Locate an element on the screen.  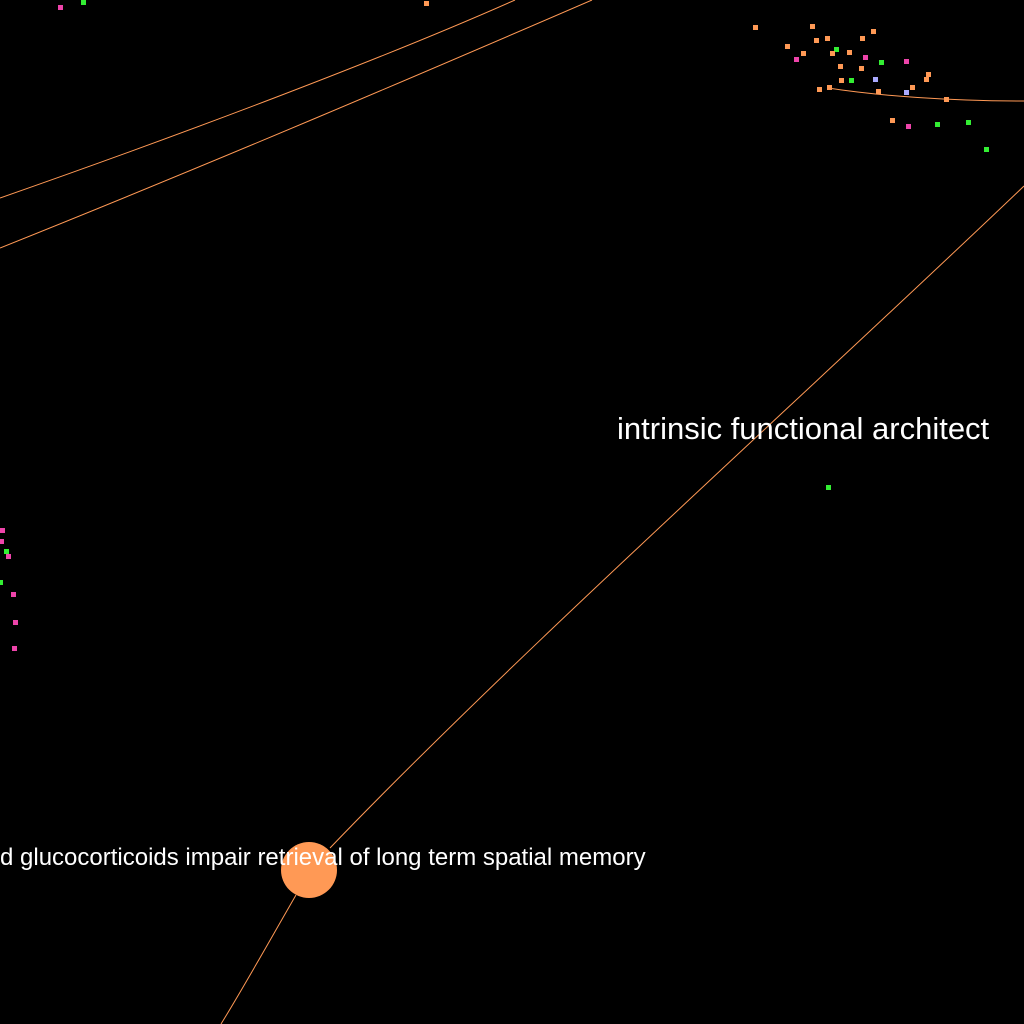
edge-diagonal-lower is located at coordinates (258, 959).